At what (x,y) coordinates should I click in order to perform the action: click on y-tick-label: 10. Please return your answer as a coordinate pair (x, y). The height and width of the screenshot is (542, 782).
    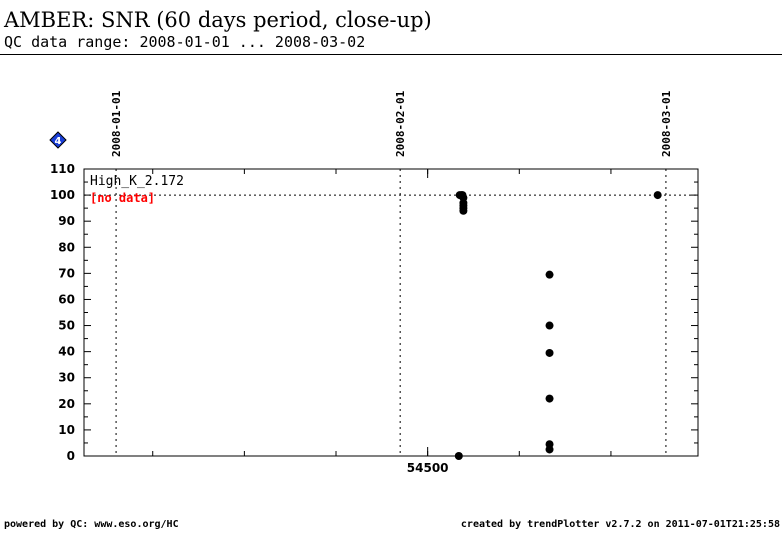
    Looking at the image, I should click on (66, 430).